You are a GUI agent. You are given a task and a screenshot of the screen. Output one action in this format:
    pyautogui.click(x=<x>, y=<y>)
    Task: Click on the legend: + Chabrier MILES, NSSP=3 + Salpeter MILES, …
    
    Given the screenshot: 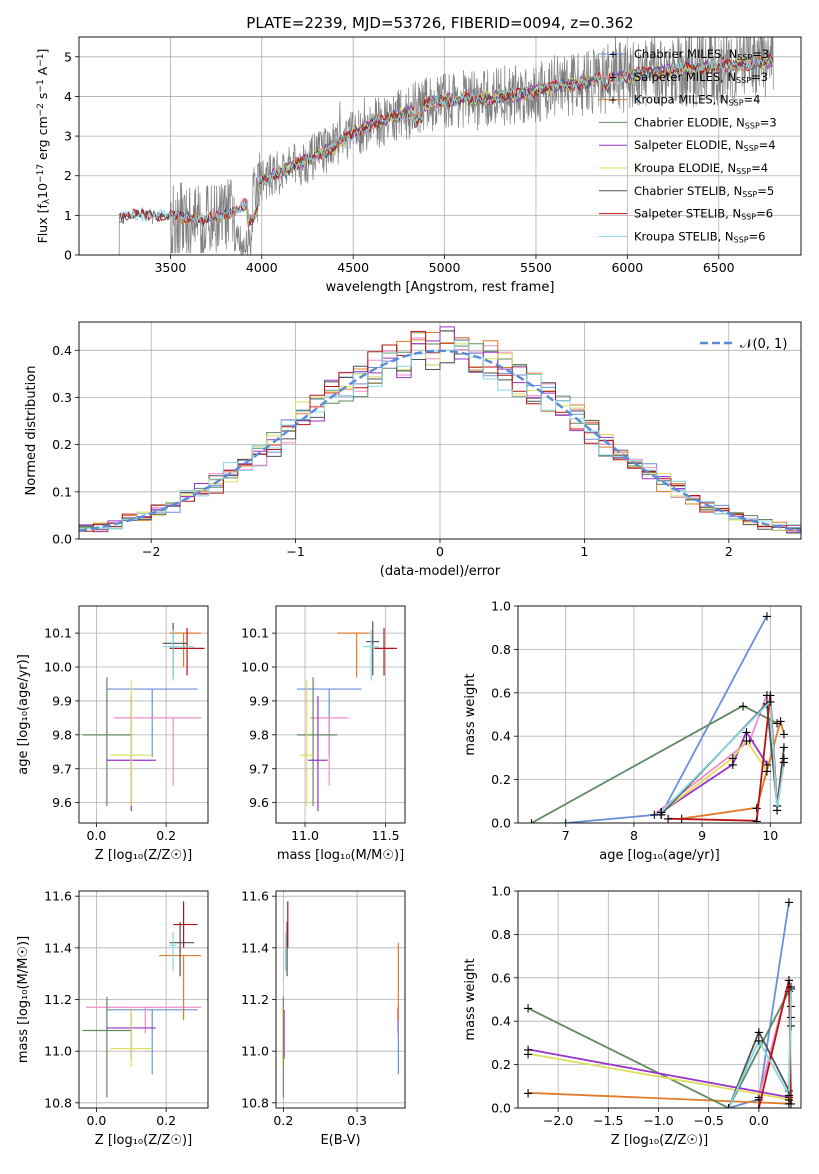 What is the action you would take?
    pyautogui.click(x=688, y=146)
    